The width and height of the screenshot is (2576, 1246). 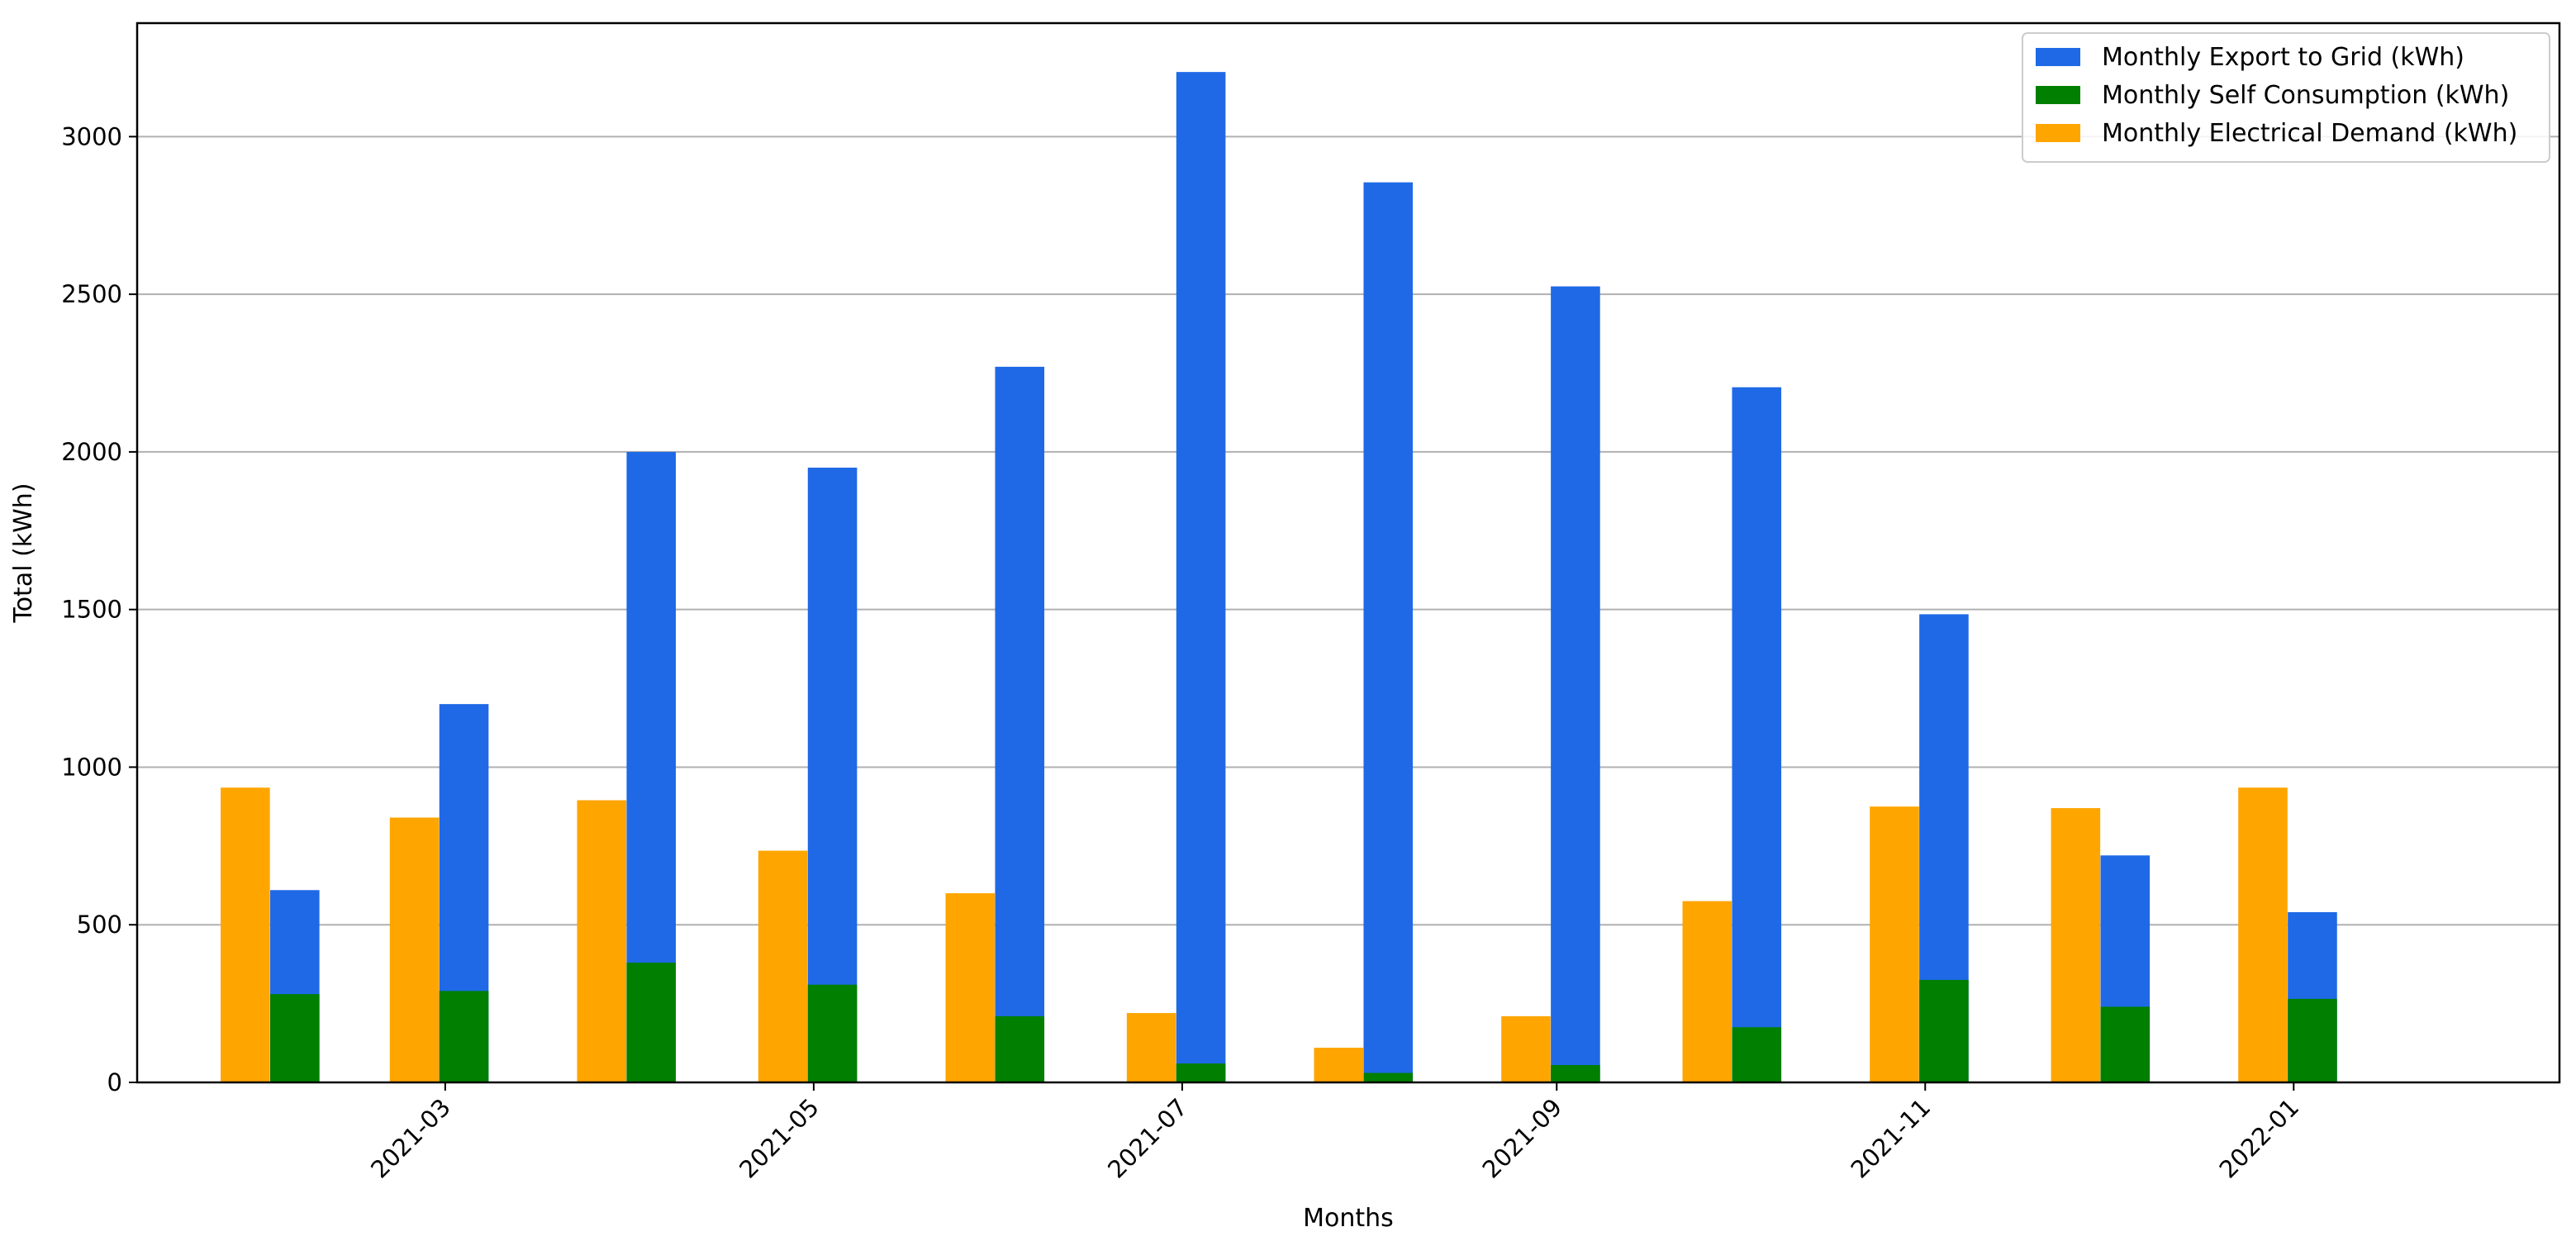 What do you see at coordinates (2309, 133) in the screenshot?
I see `legend-label: Monthly Electrical Demand (kWh)` at bounding box center [2309, 133].